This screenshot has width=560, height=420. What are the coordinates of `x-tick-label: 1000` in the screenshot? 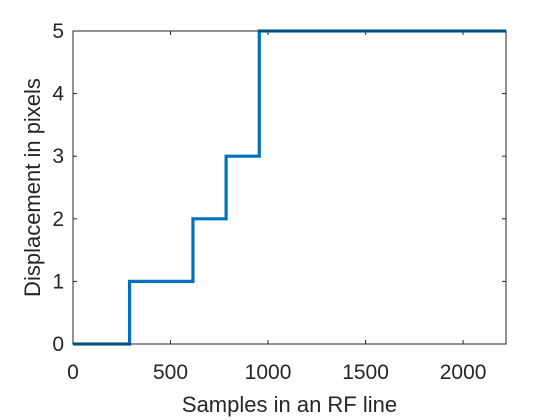 It's located at (268, 372).